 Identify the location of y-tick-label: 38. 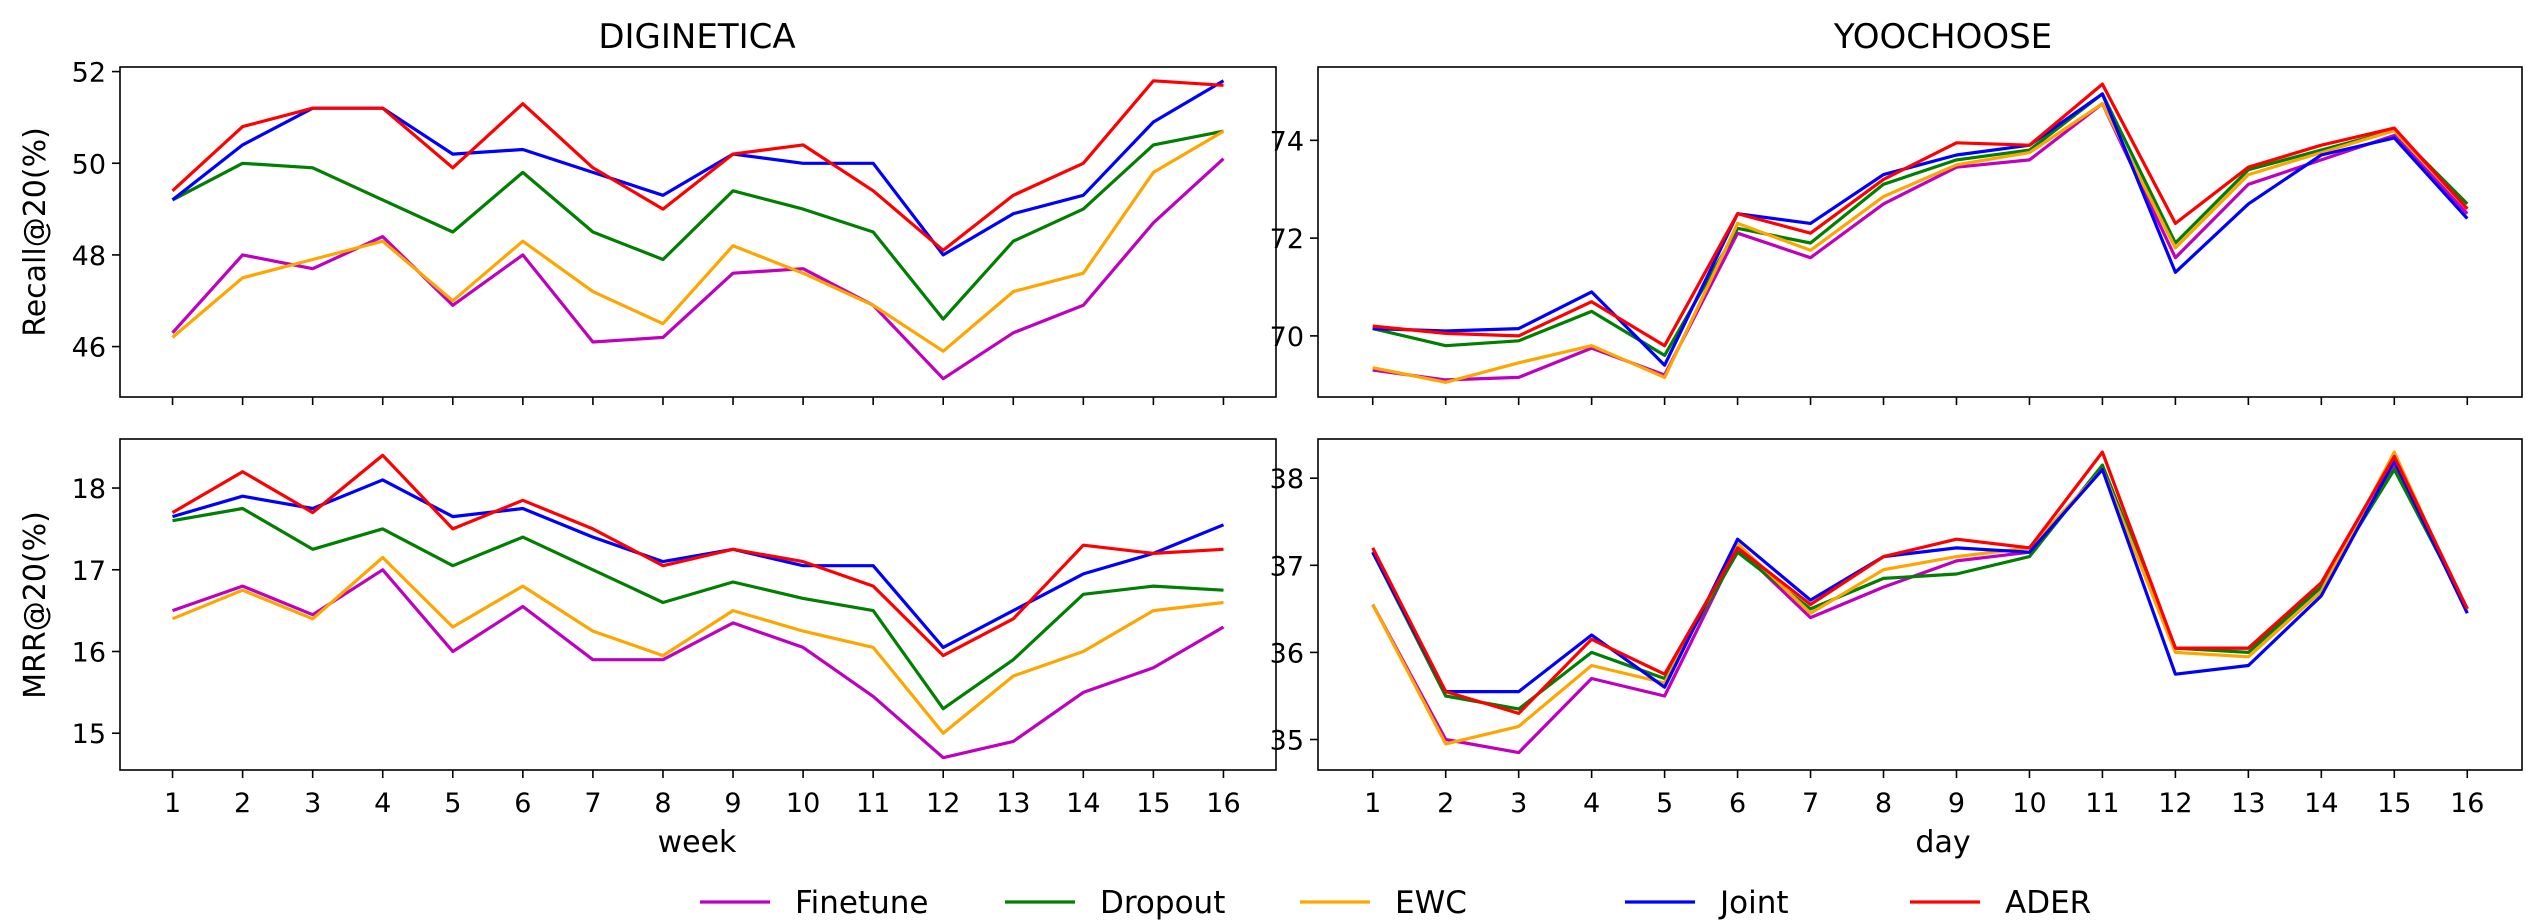
(1287, 479).